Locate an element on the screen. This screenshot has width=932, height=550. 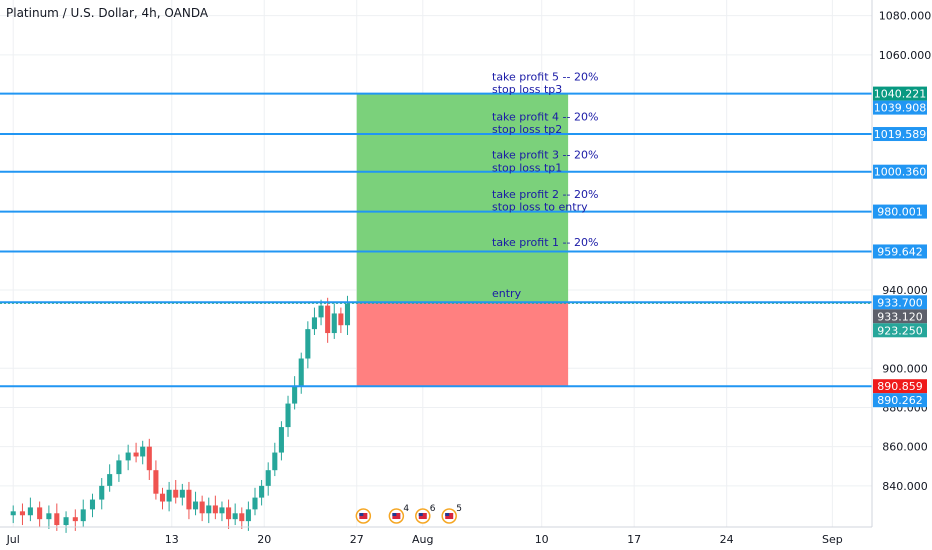
price-tag-stop-loss-tp3 is located at coordinates (900, 107).